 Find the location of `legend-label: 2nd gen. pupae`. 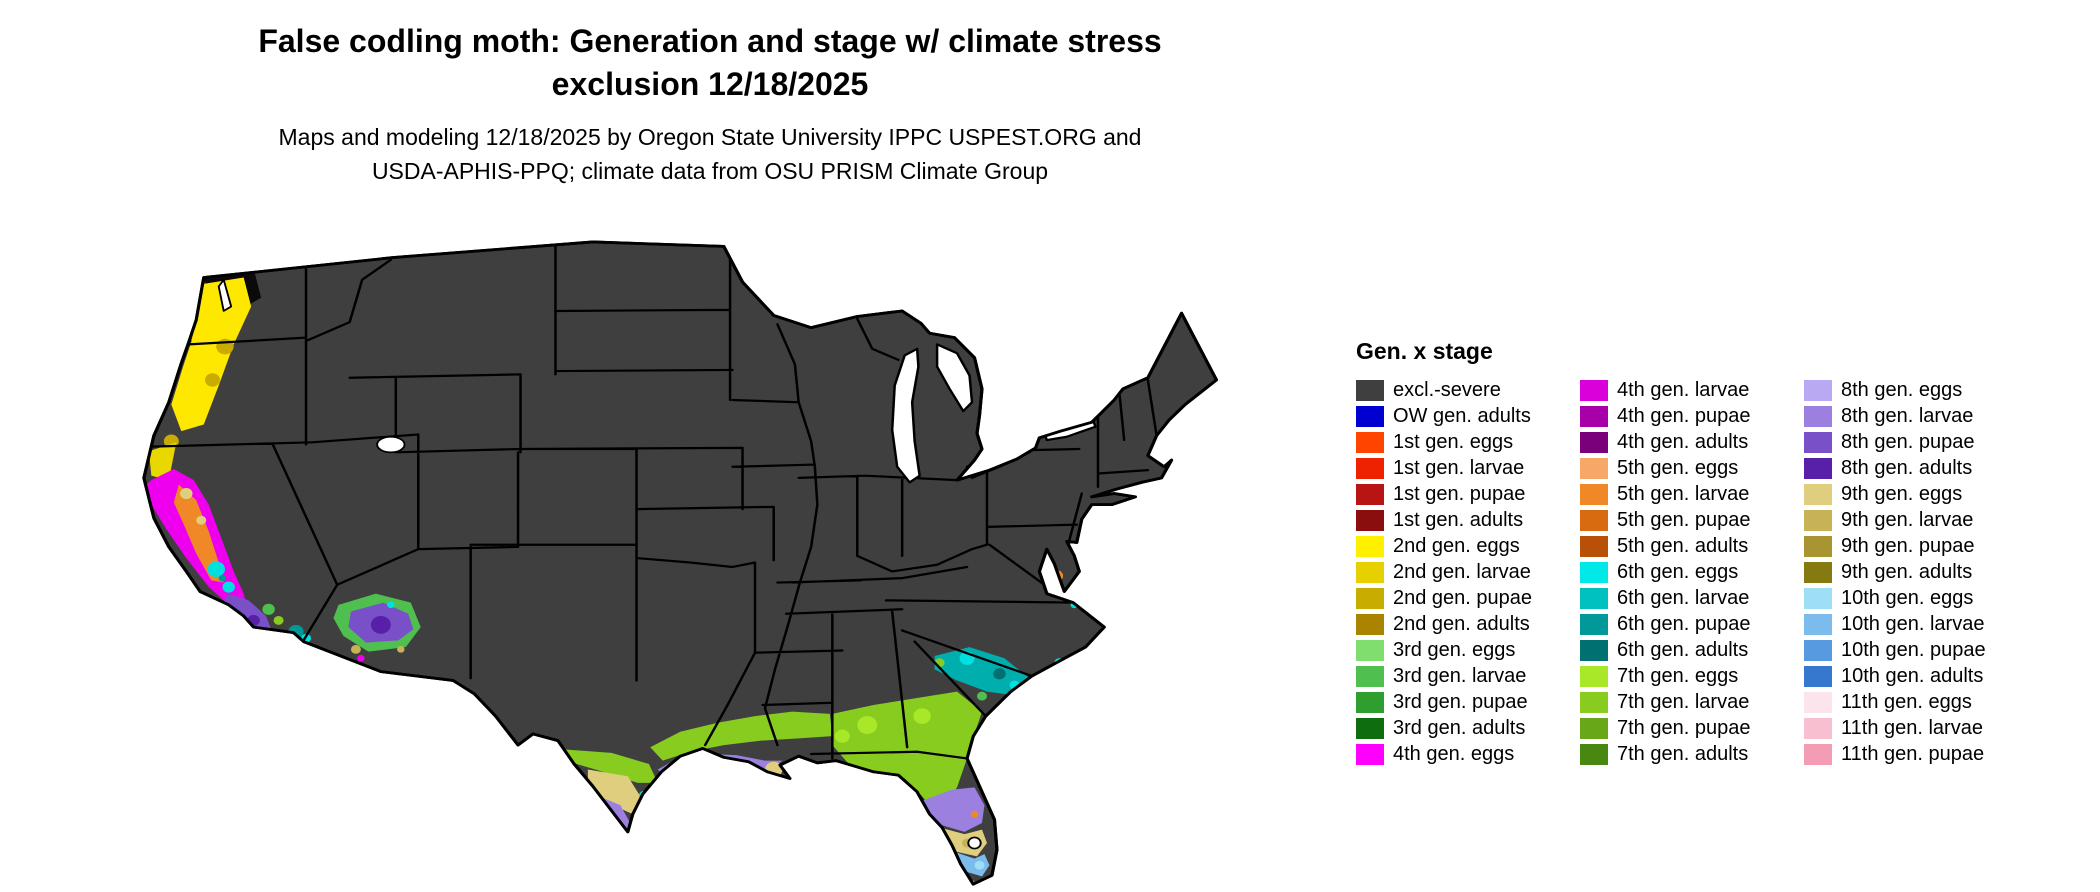

legend-label: 2nd gen. pupae is located at coordinates (1463, 597).